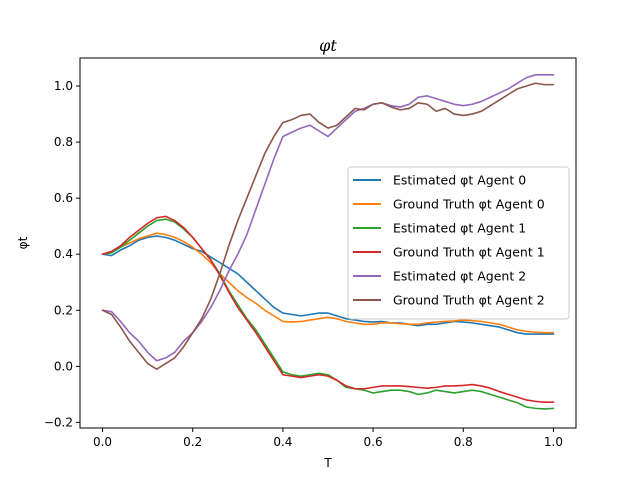  Describe the element at coordinates (102, 442) in the screenshot. I see `x-tick-label: 0.0` at that location.